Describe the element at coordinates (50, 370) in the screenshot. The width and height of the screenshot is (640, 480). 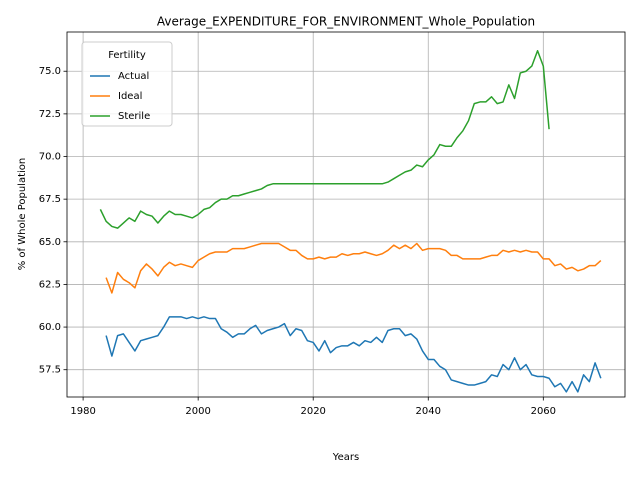
I see `y-tick-label: 57.5` at that location.